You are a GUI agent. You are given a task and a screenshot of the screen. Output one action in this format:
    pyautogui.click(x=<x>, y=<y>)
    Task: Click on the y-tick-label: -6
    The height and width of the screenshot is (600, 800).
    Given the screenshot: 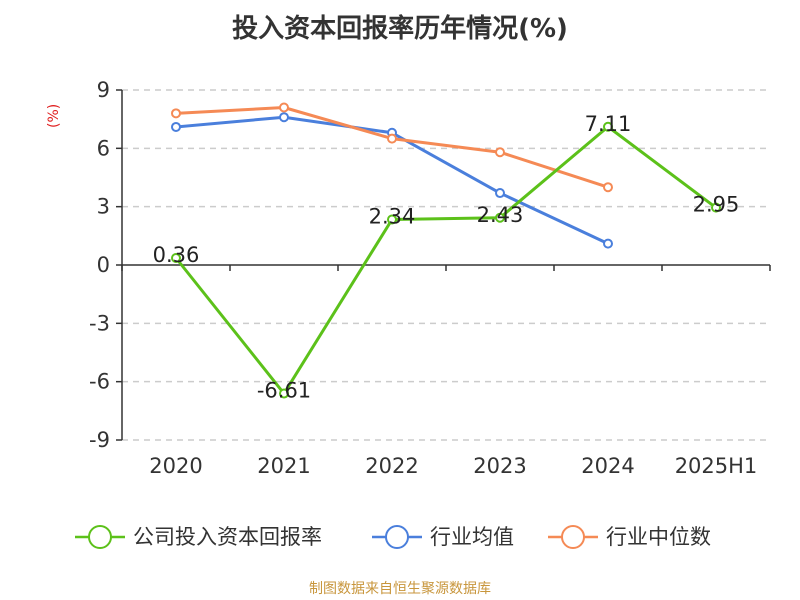 What is the action you would take?
    pyautogui.click(x=99, y=382)
    